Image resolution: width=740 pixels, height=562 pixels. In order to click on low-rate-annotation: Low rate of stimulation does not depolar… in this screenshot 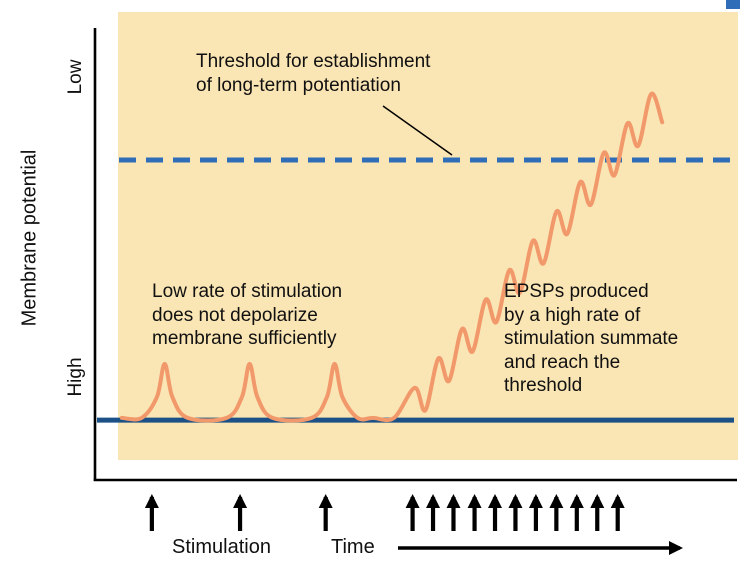, I will do `click(247, 315)`.